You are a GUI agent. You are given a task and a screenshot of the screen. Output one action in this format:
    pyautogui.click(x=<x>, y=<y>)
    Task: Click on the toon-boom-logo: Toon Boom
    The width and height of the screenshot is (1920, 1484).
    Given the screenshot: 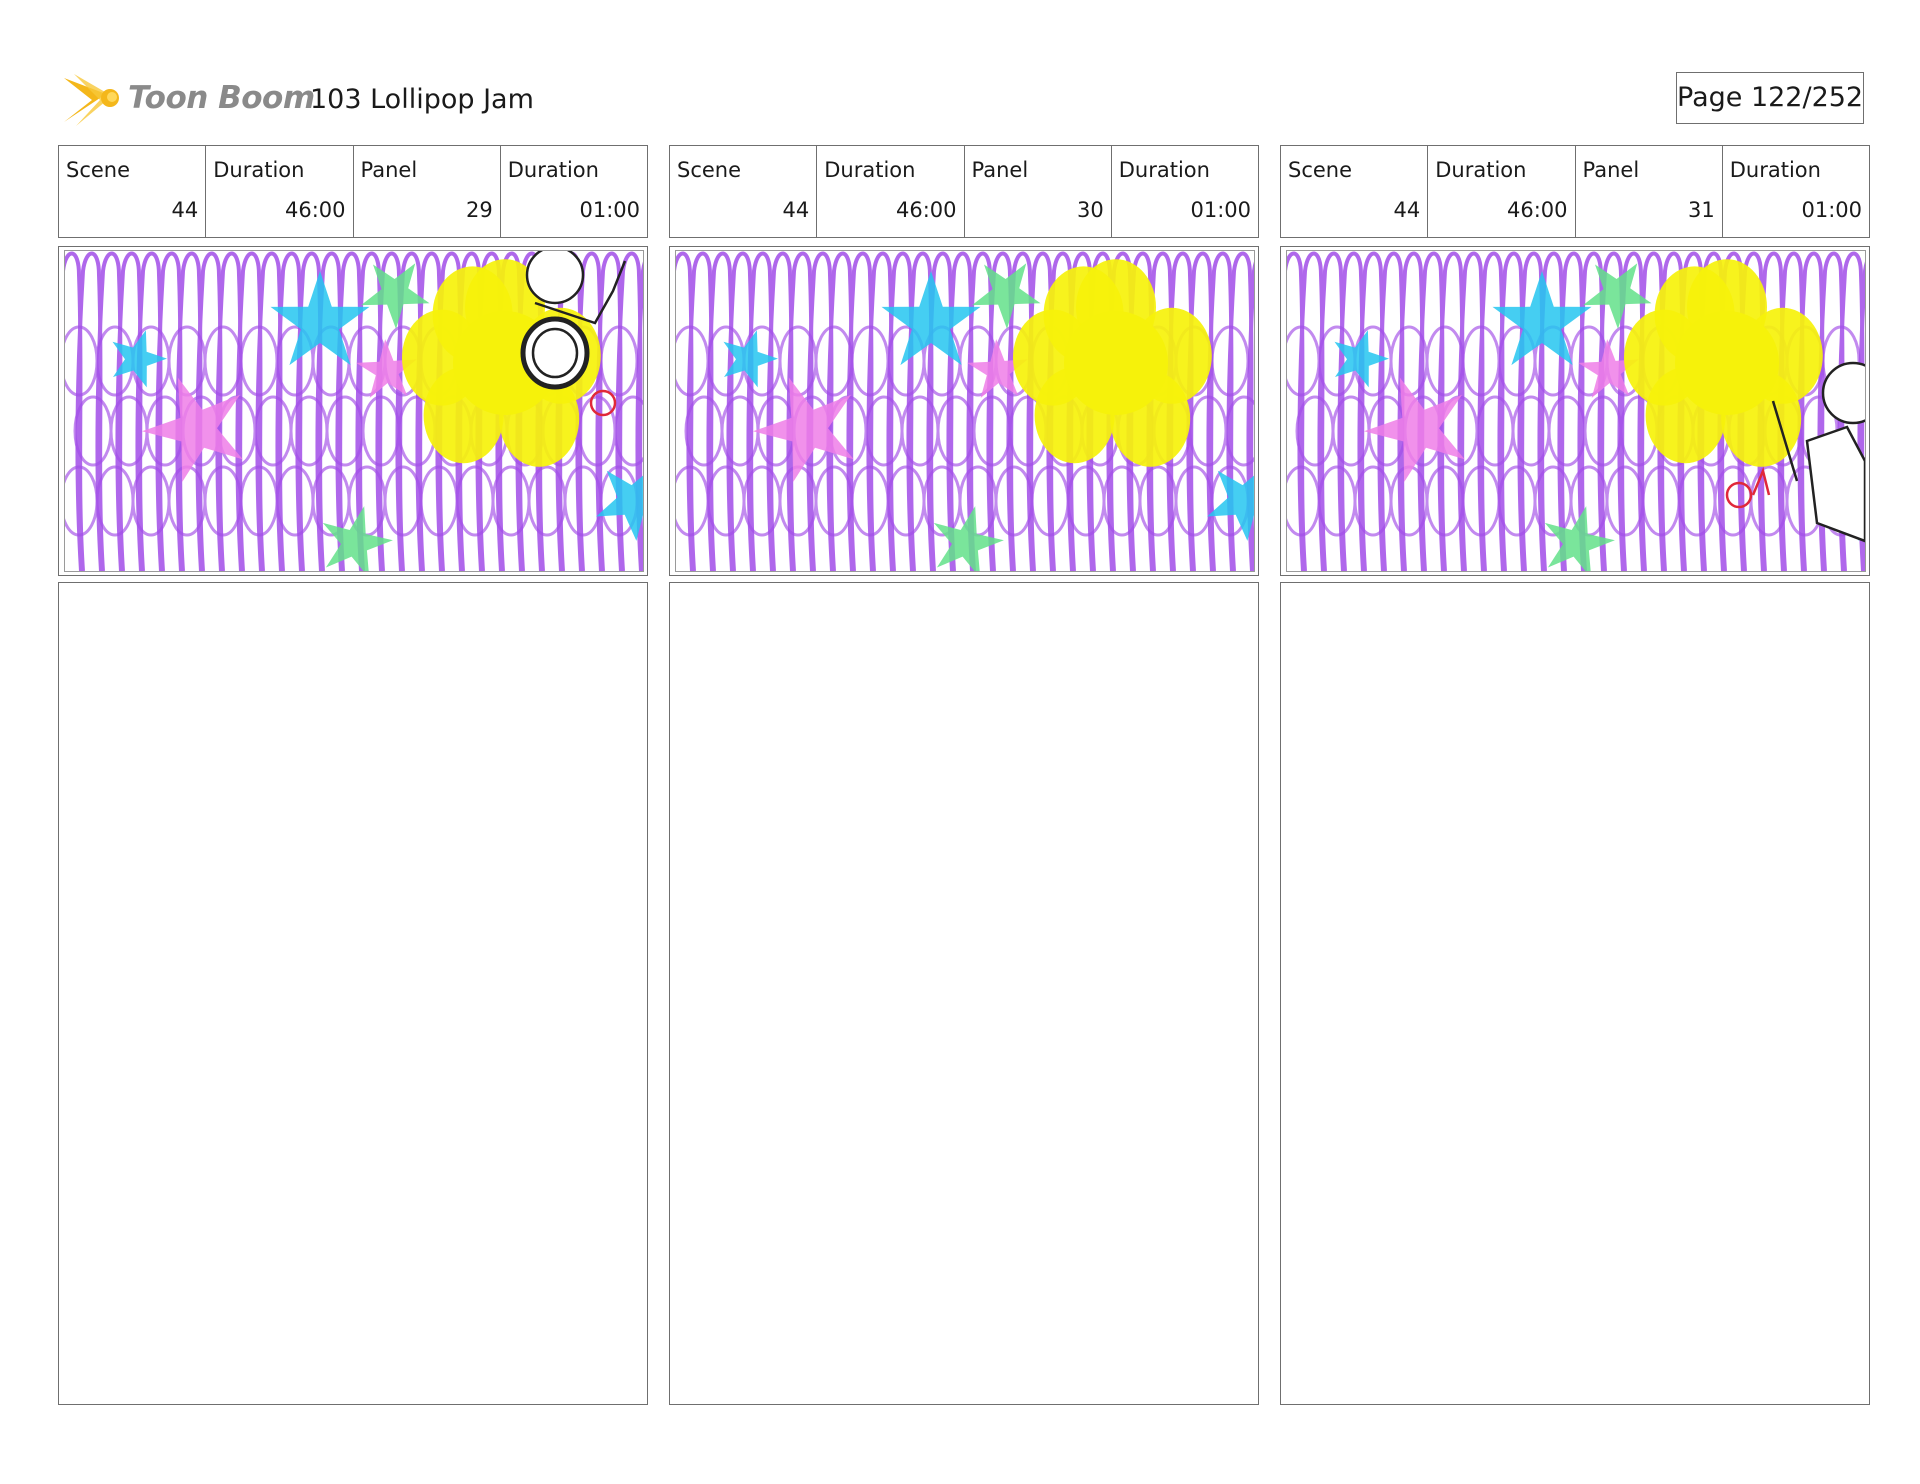 What is the action you would take?
    pyautogui.click(x=188, y=100)
    